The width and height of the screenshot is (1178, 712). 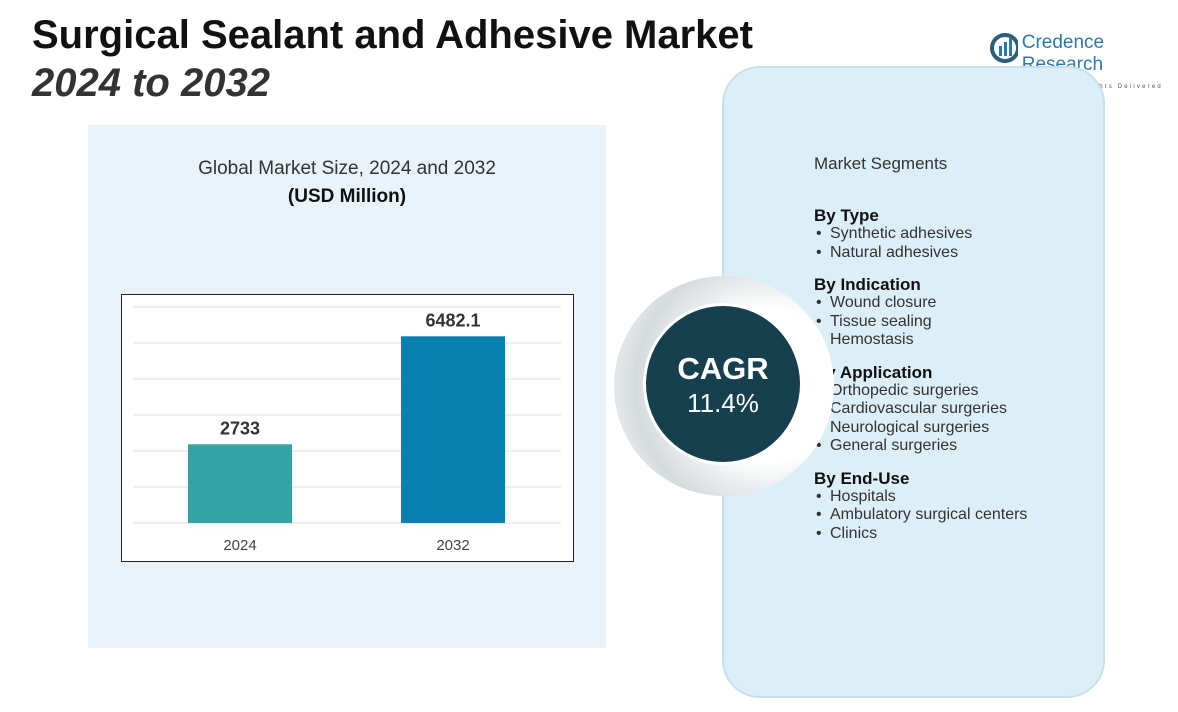 What do you see at coordinates (723, 403) in the screenshot?
I see `cagr-value: 11.4%` at bounding box center [723, 403].